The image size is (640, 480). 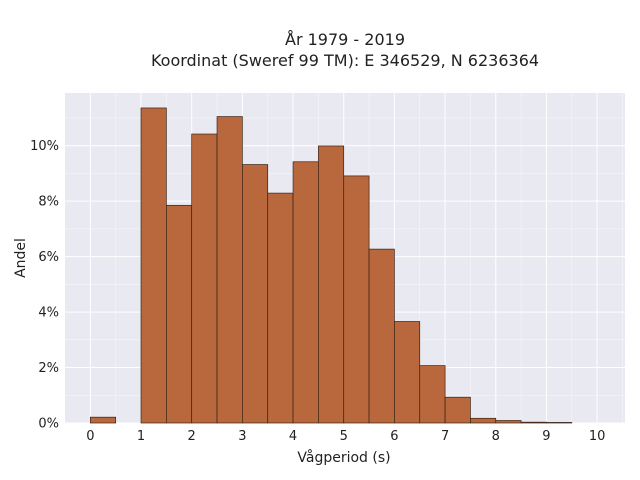 What do you see at coordinates (597, 436) in the screenshot?
I see `x-tick-label-10: 10` at bounding box center [597, 436].